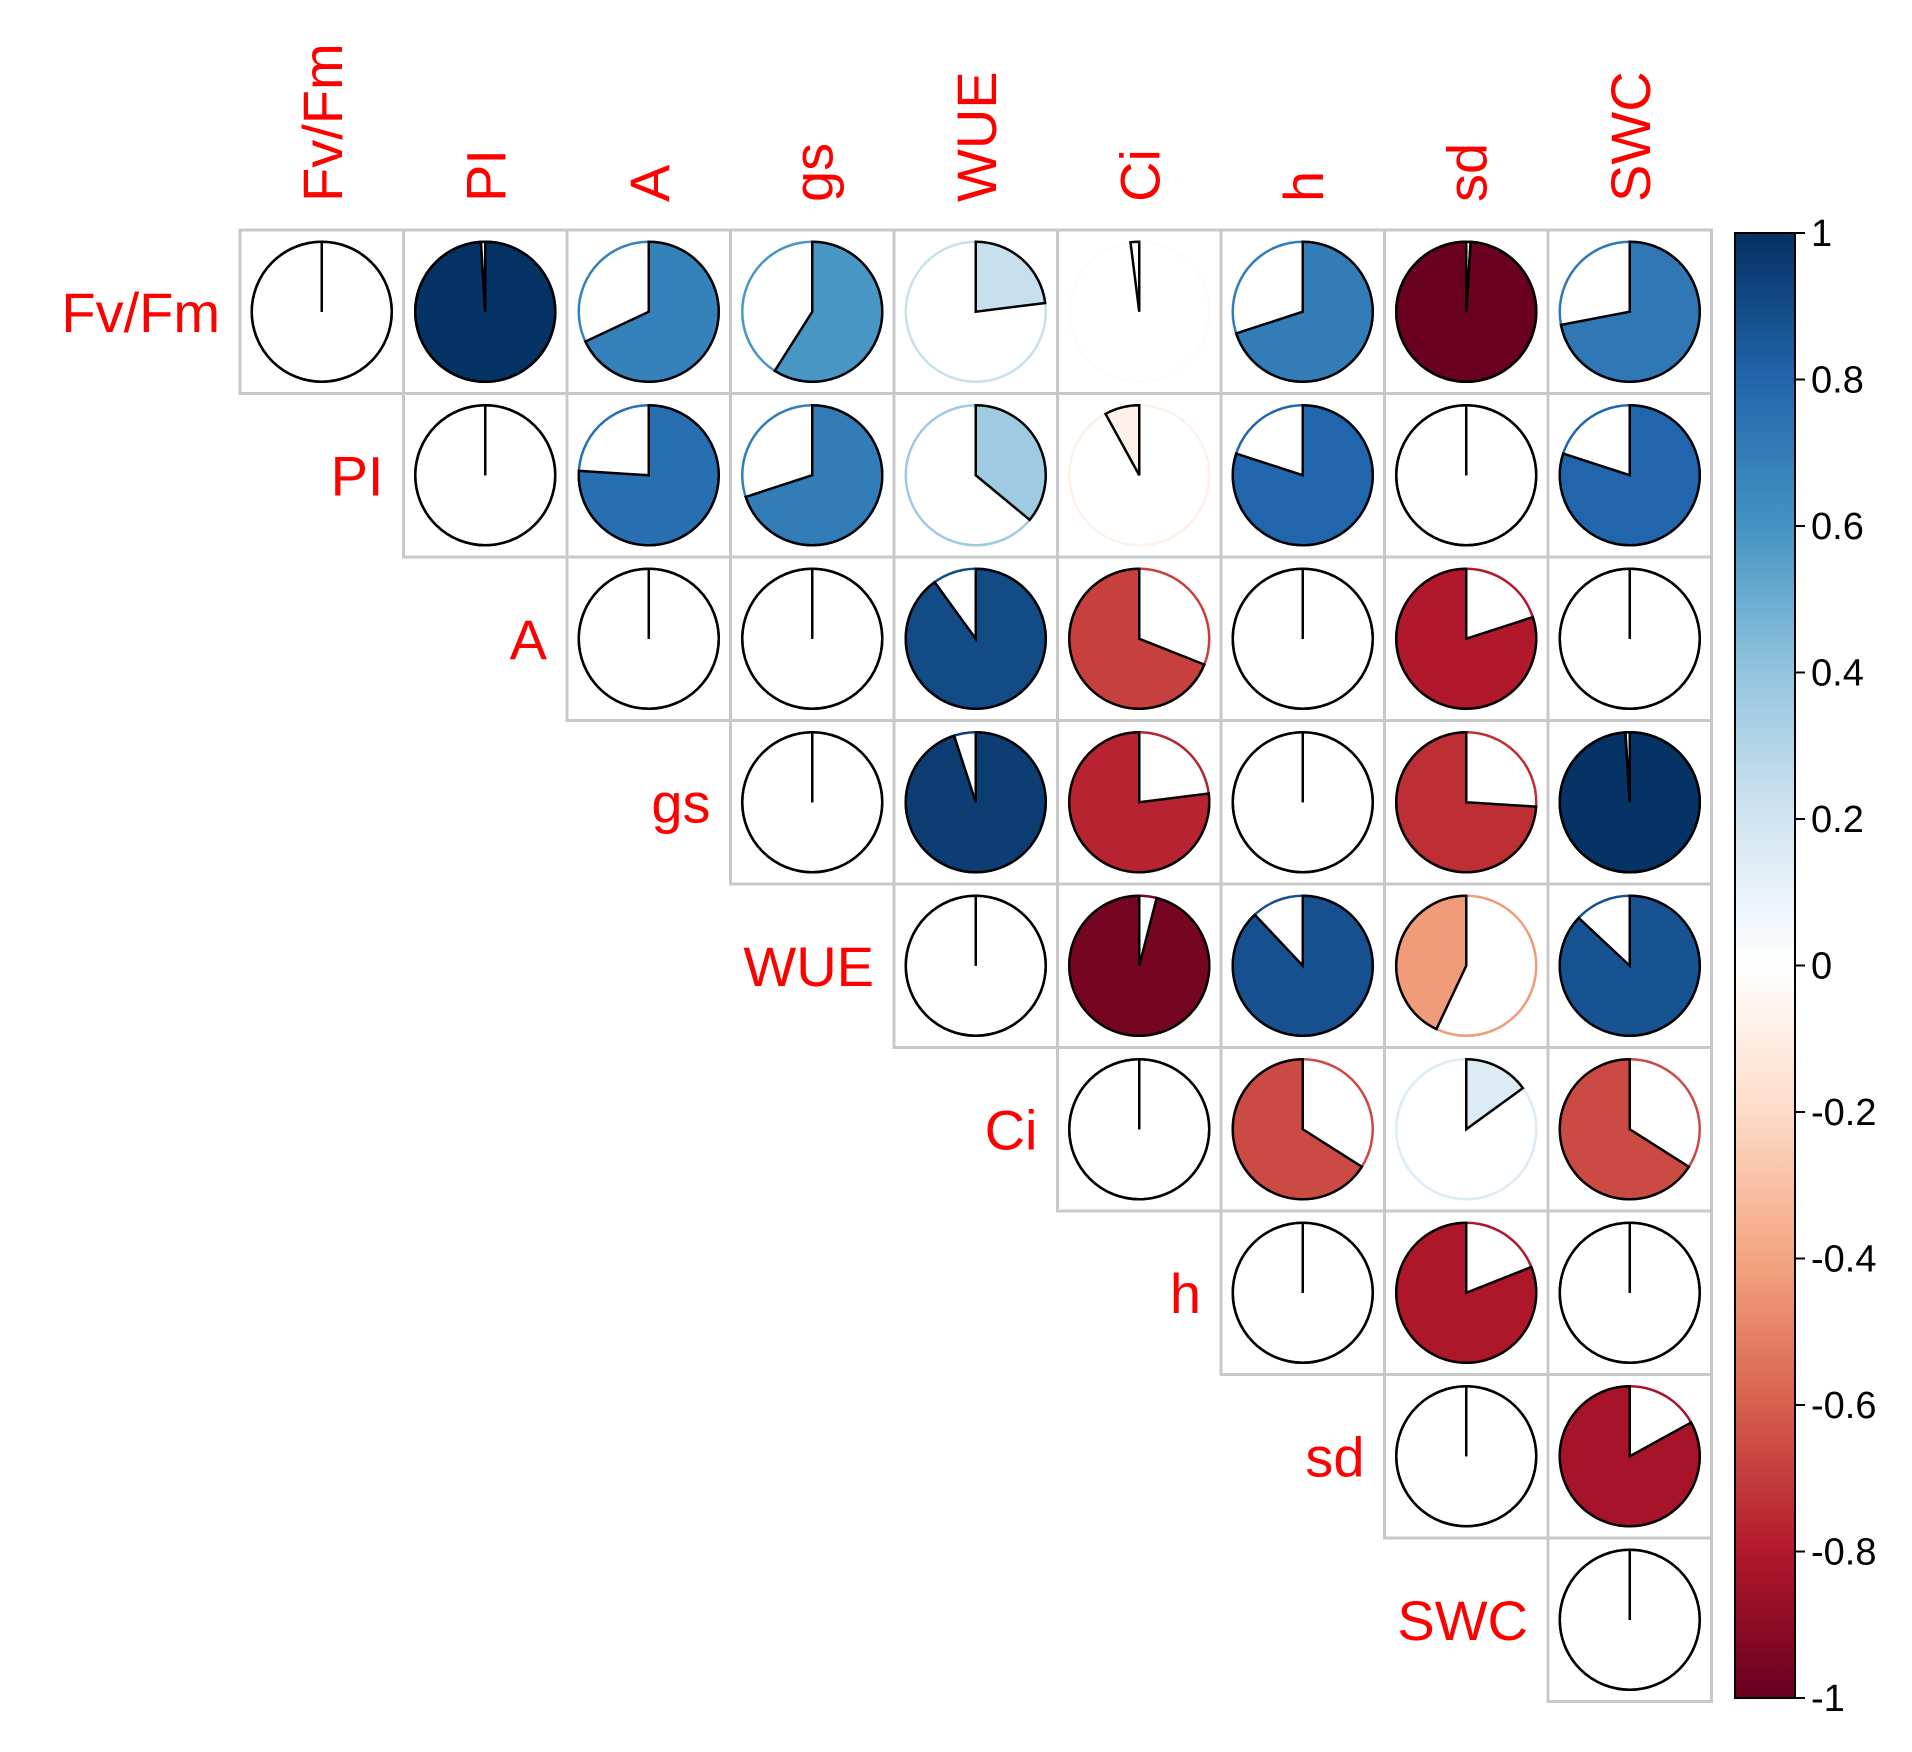  I want to click on cell-ci-swc, so click(1629, 1129).